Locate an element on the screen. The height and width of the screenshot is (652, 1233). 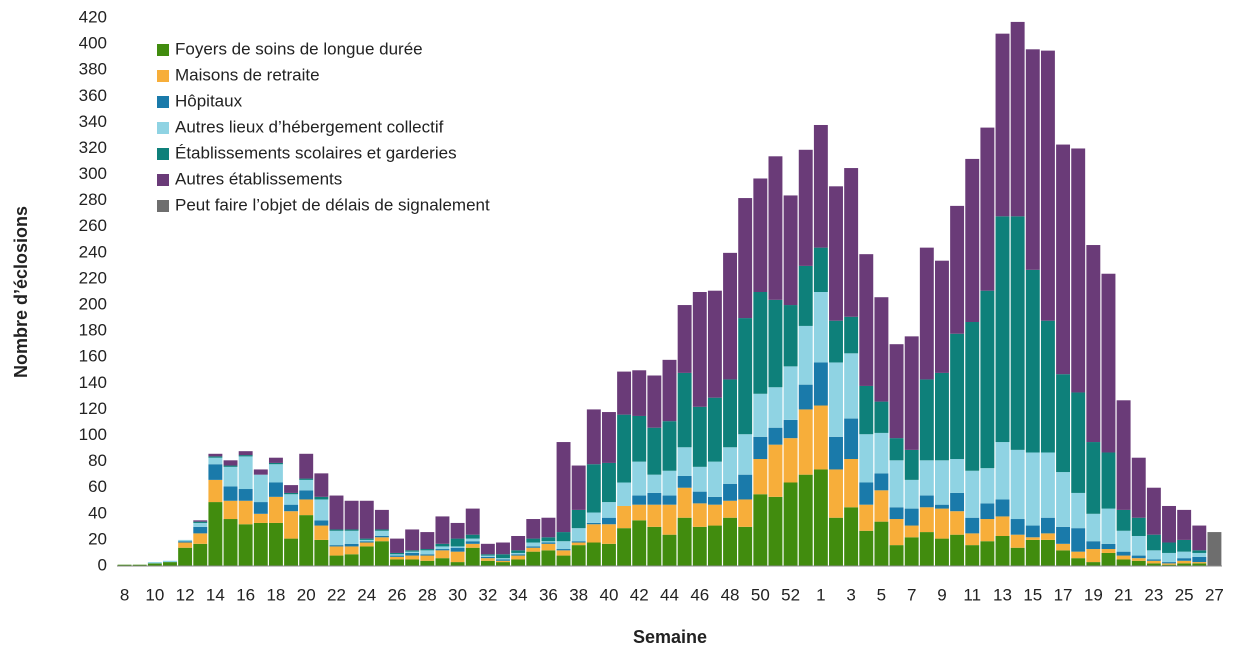
y-tick-label: 40 is located at coordinates (97, 512).